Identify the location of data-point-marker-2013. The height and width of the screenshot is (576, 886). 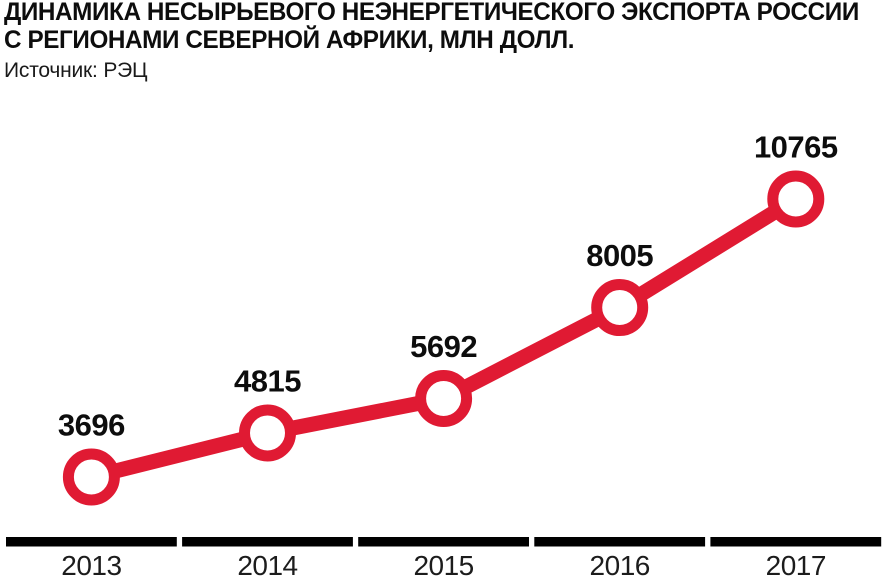
(91, 477).